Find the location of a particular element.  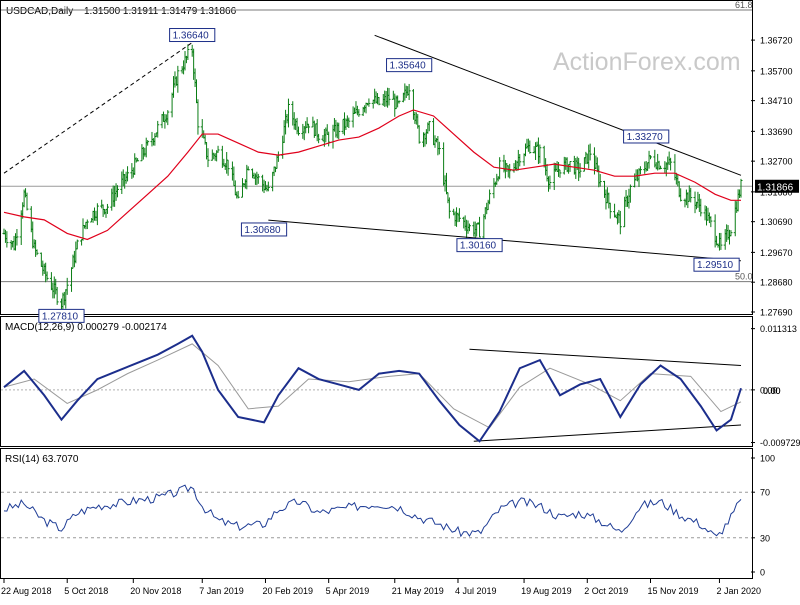

x-tick-label: 19 Aug 2019 is located at coordinates (546, 591).